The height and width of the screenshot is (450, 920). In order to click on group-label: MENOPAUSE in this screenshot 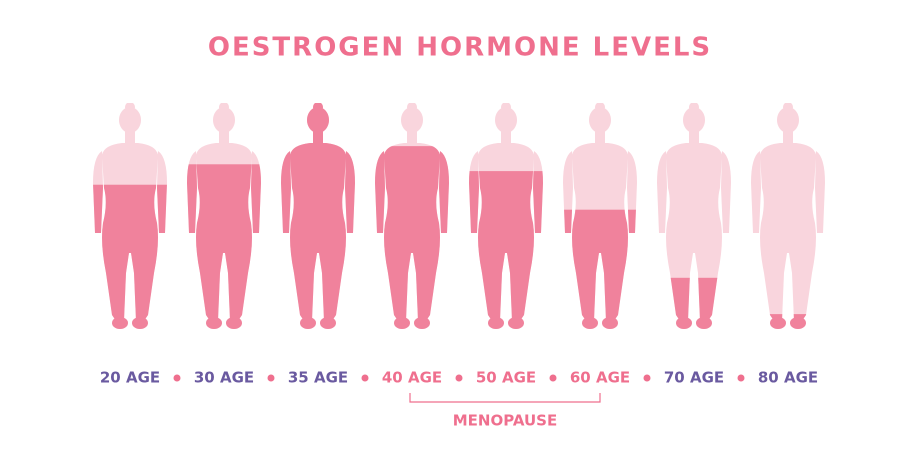, I will do `click(505, 421)`.